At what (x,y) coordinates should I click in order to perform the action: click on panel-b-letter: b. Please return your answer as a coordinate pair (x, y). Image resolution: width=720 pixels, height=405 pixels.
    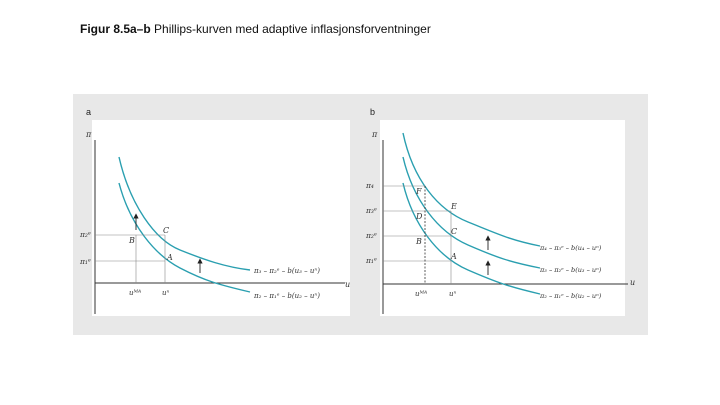
    Looking at the image, I should click on (372, 112).